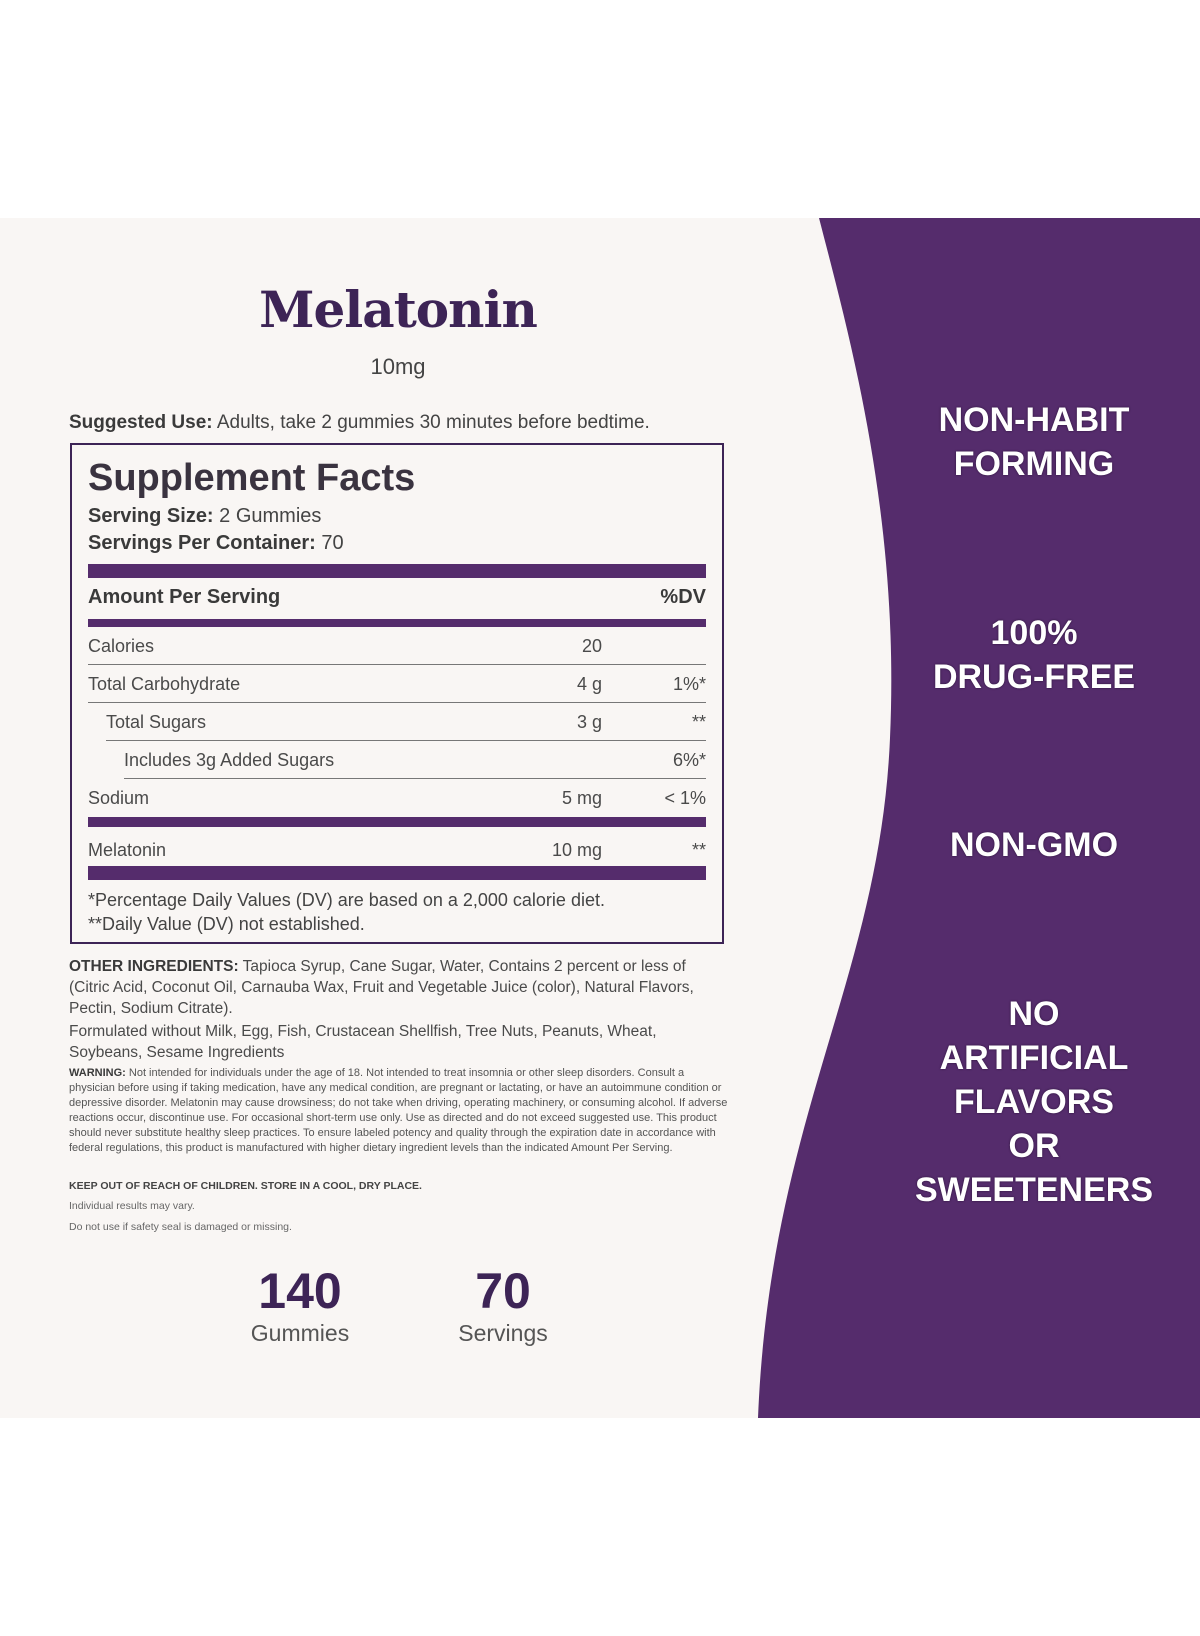 The width and height of the screenshot is (1200, 1636). Describe the element at coordinates (398, 366) in the screenshot. I see `product-dose: 10mg` at that location.